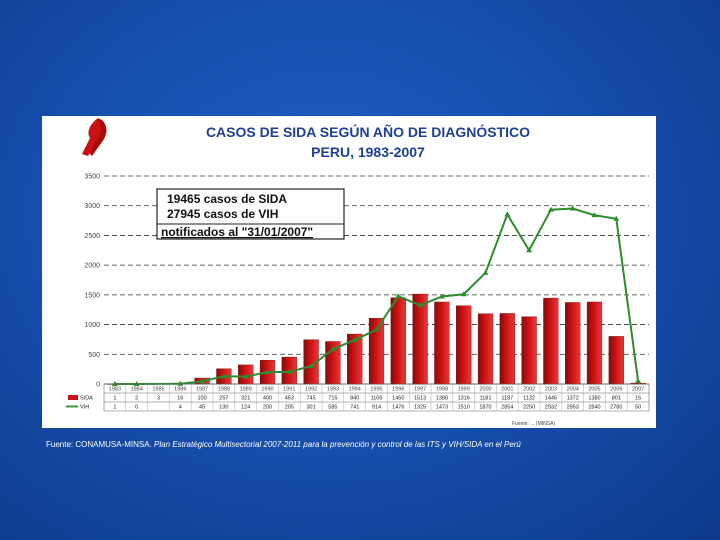 This screenshot has height=540, width=720. What do you see at coordinates (180, 399) in the screenshot?
I see `sida-value-label: 16` at bounding box center [180, 399].